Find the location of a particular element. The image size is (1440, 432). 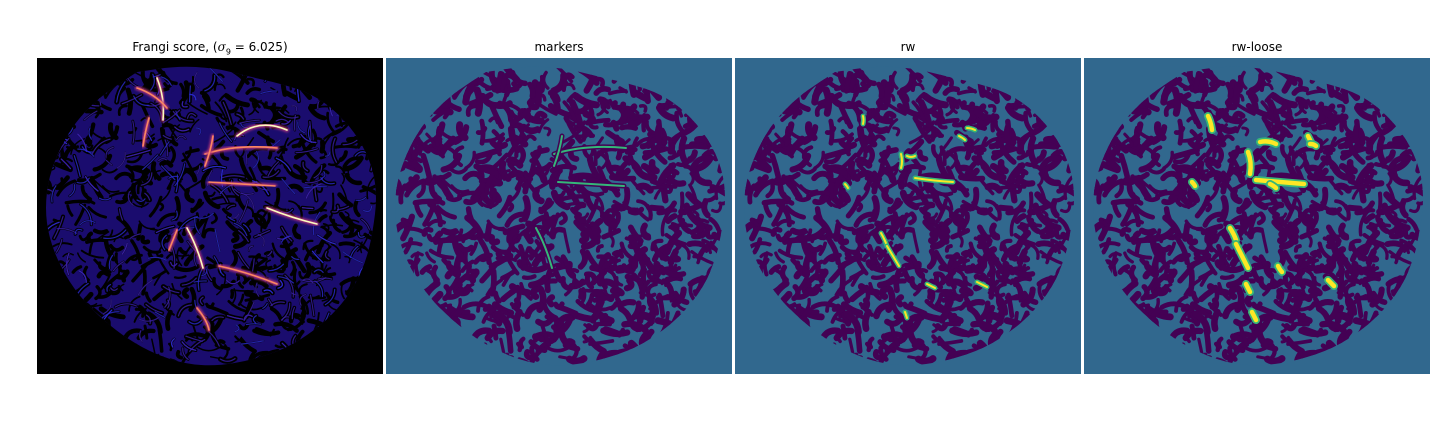

rw-segment is located at coordinates (846, 186).